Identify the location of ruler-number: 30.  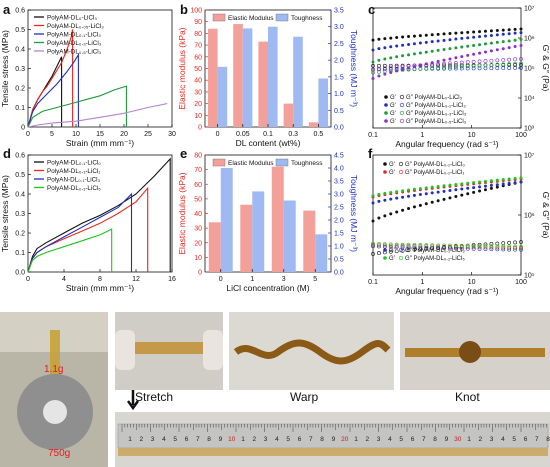
(458, 439).